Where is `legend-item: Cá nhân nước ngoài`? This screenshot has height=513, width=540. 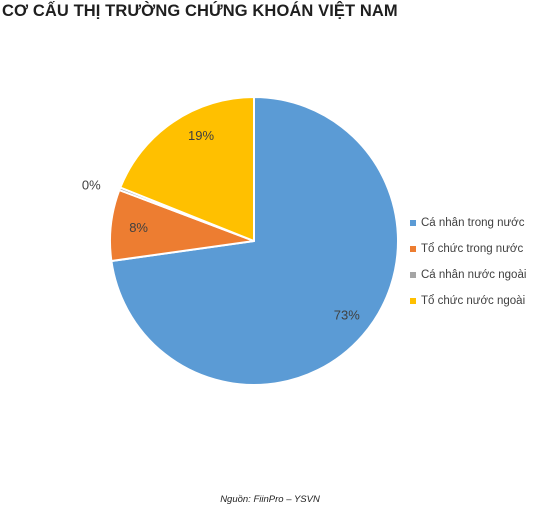
legend-item: Cá nhân nước ngoài is located at coordinates (468, 275).